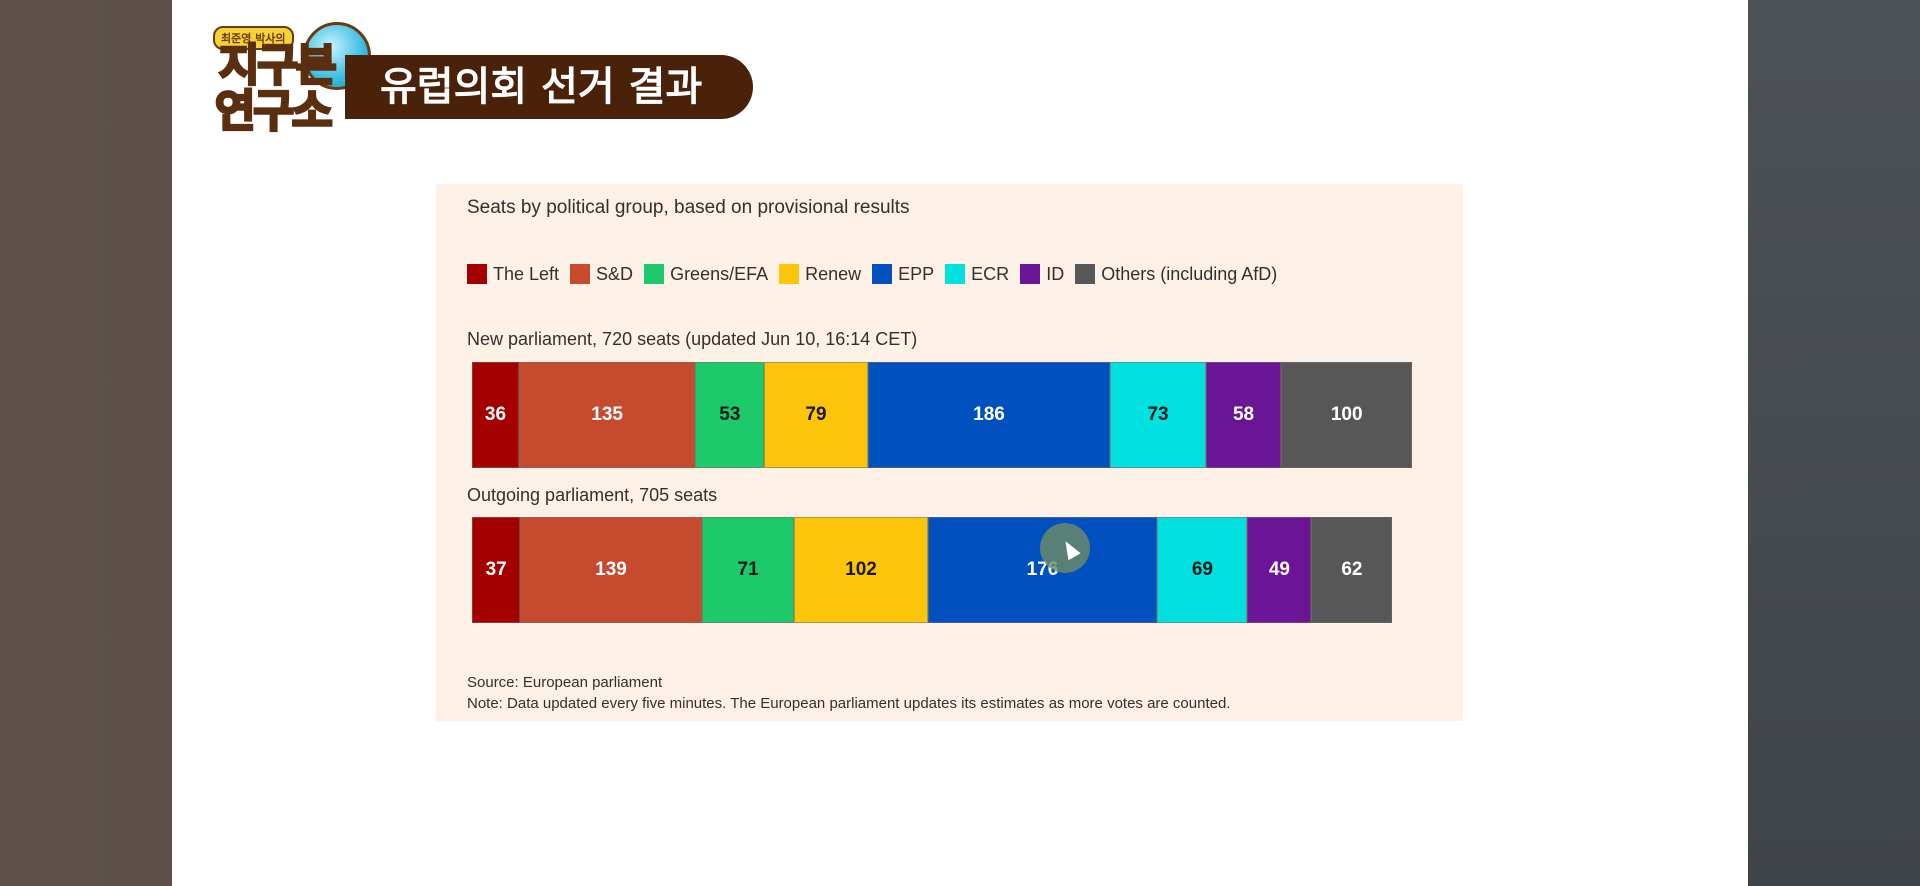 The width and height of the screenshot is (1920, 886). What do you see at coordinates (1346, 415) in the screenshot?
I see `bar-segment: 100` at bounding box center [1346, 415].